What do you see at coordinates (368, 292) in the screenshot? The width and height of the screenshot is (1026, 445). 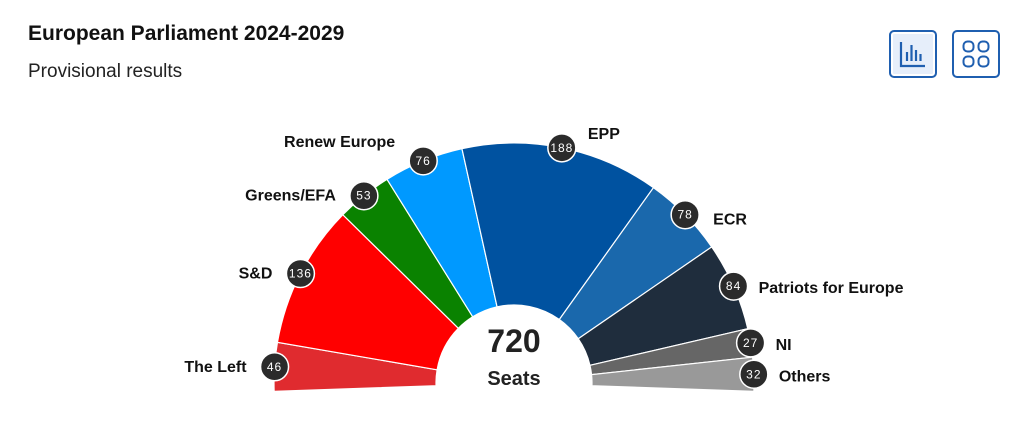 I see `slice-s-d` at bounding box center [368, 292].